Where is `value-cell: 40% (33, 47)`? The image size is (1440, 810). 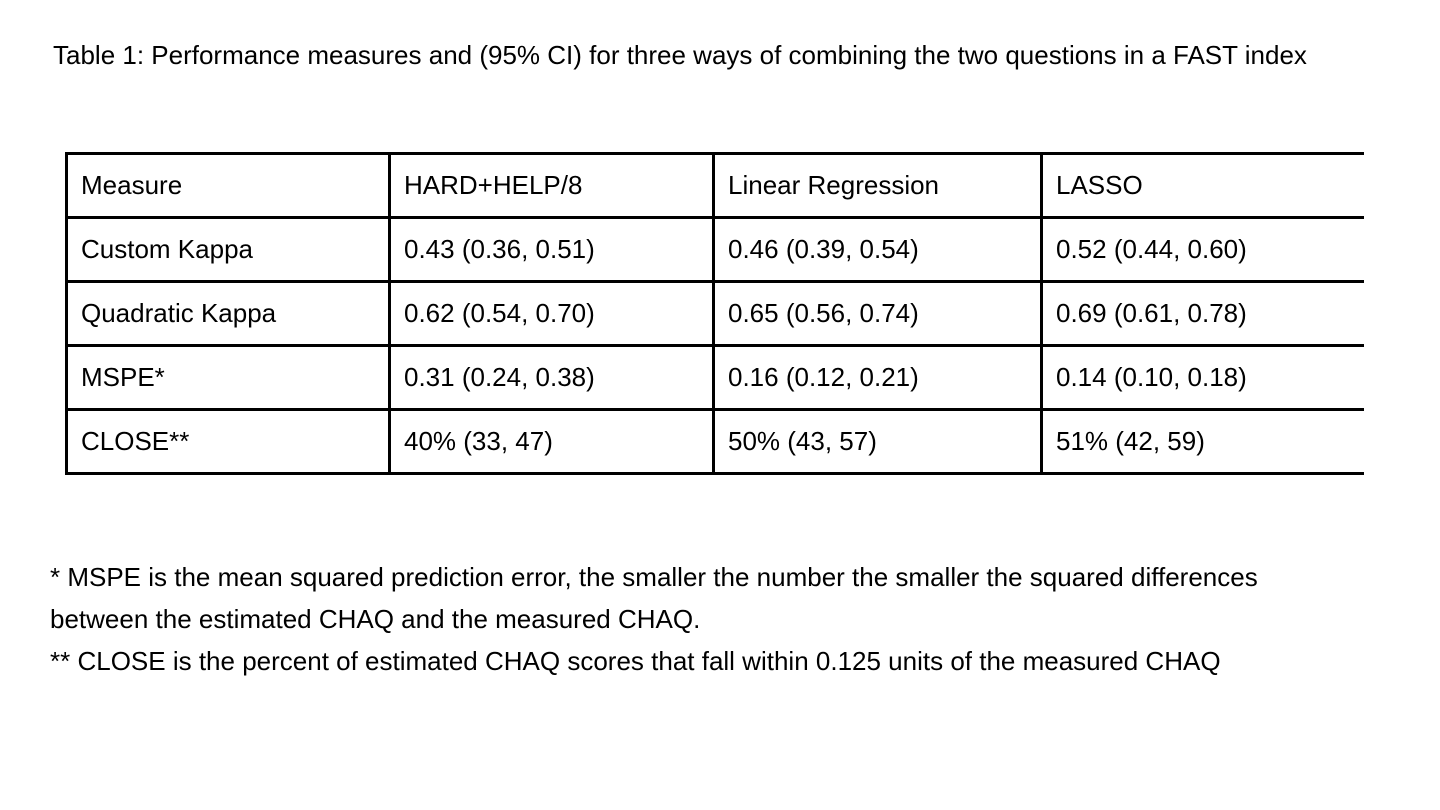
value-cell: 40% (33, 47) is located at coordinates (551, 441).